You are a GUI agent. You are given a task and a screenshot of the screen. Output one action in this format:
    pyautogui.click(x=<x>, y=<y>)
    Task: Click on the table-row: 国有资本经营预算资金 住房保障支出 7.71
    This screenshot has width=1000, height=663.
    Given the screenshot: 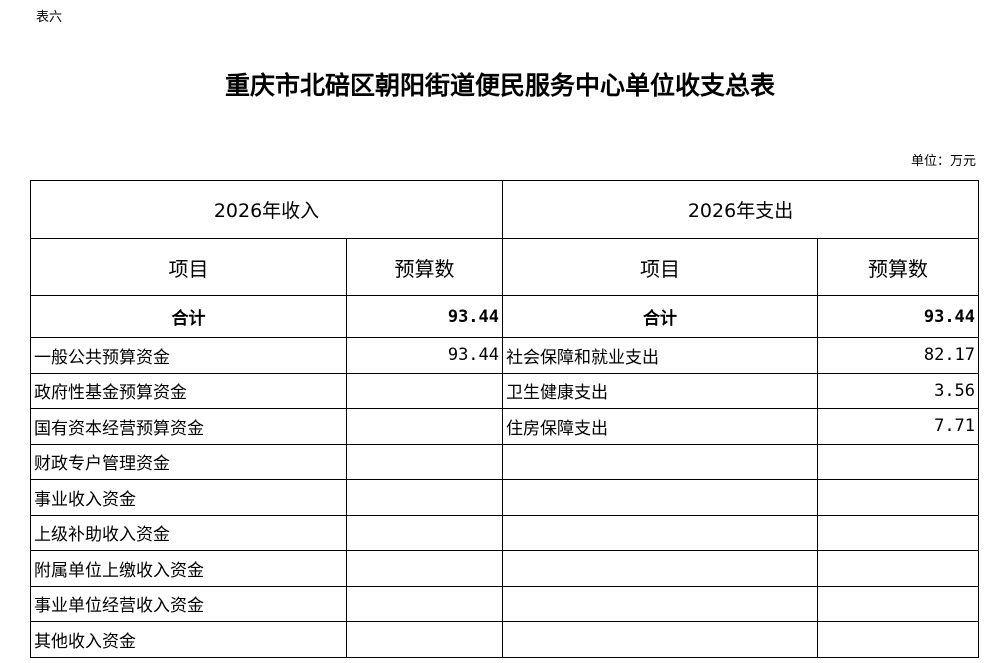 What is the action you would take?
    pyautogui.click(x=505, y=426)
    